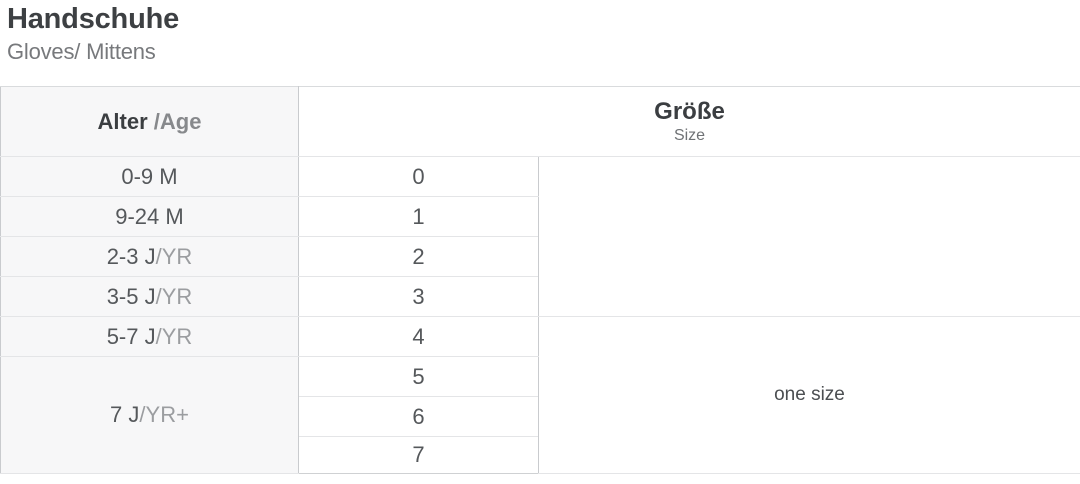  What do you see at coordinates (124, 414) in the screenshot?
I see `age-label: 7 J` at bounding box center [124, 414].